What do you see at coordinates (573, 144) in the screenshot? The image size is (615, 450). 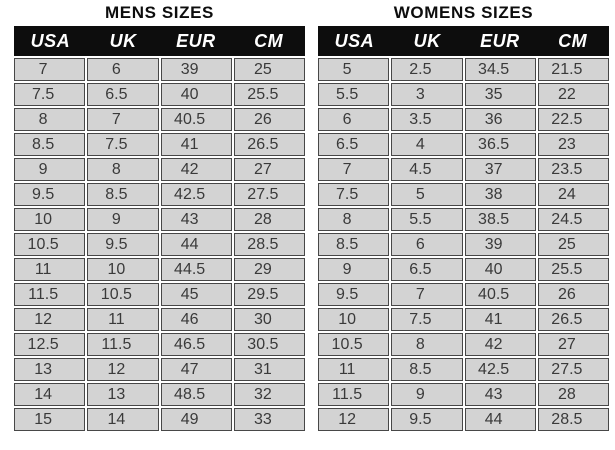 I see `size-cell: 23` at bounding box center [573, 144].